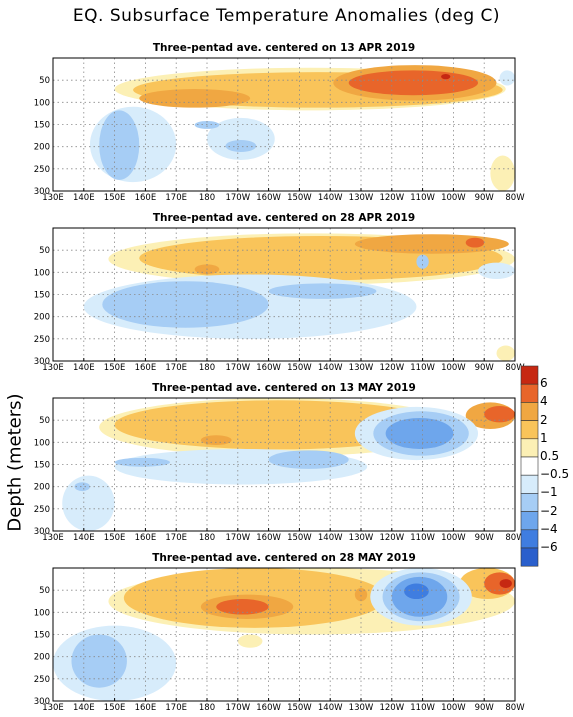 This screenshot has height=717, width=573. Describe the element at coordinates (419, 433) in the screenshot. I see `anomaly-region-neg2` at that location.